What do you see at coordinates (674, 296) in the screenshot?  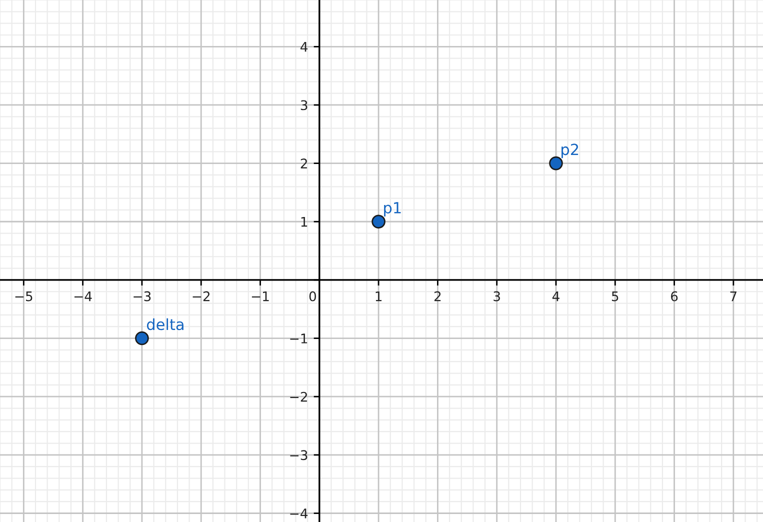 I see `x-tick-label: 6` at bounding box center [674, 296].